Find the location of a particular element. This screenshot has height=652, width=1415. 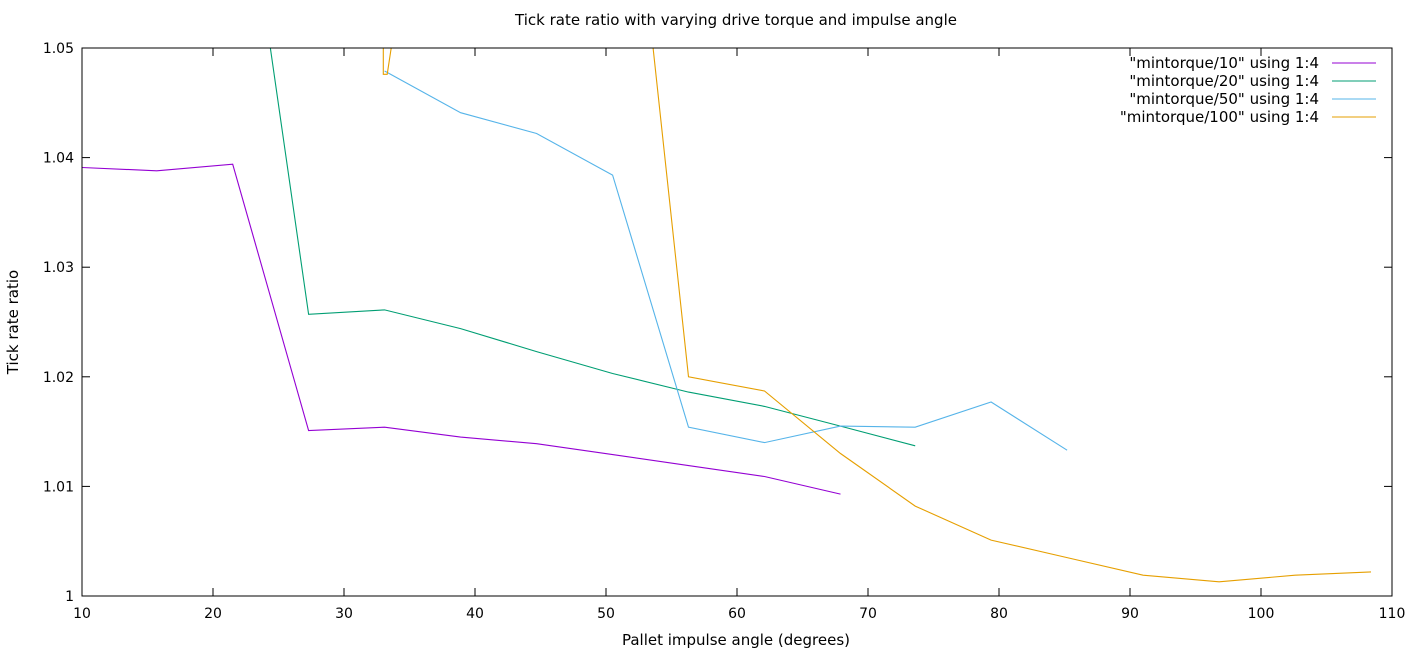

y-tick-label: 1.01 is located at coordinates (58, 487).